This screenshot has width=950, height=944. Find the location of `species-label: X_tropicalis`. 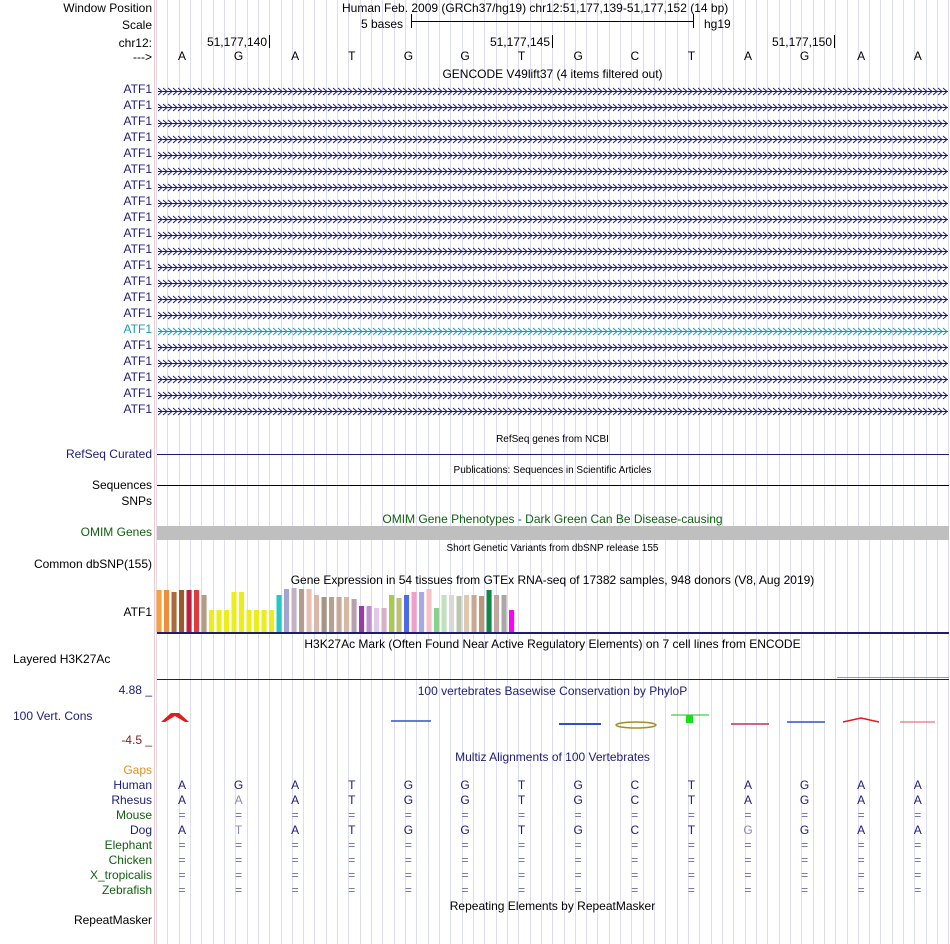

species-label: X_tropicalis is located at coordinates (120, 875).